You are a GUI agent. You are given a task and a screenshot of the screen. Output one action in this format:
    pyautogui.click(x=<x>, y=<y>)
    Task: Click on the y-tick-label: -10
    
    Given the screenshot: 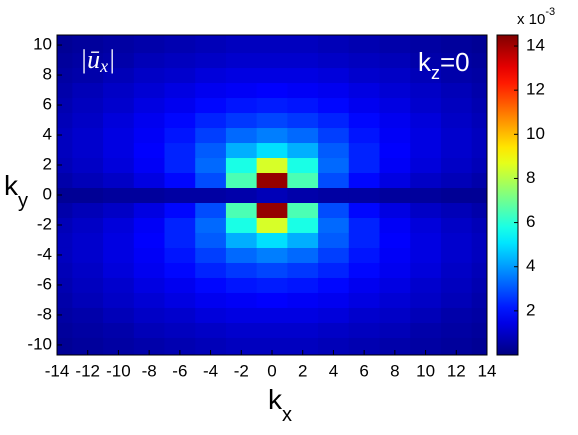 What is the action you would take?
    pyautogui.click(x=39, y=343)
    